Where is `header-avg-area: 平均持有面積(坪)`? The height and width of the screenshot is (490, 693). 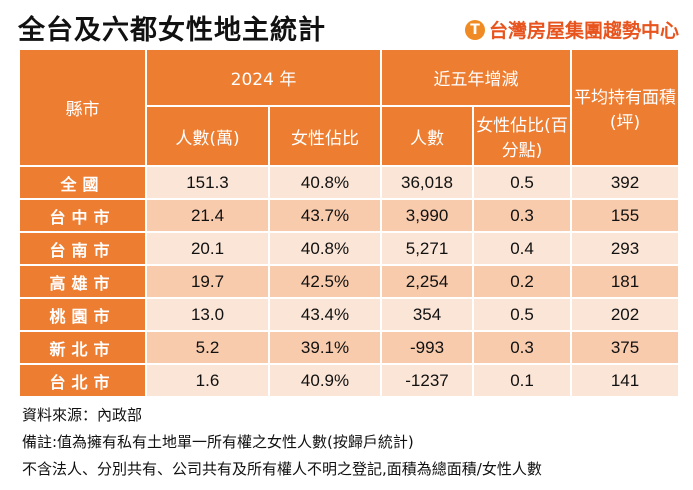 header-avg-area: 平均持有面積(坪) is located at coordinates (625, 107).